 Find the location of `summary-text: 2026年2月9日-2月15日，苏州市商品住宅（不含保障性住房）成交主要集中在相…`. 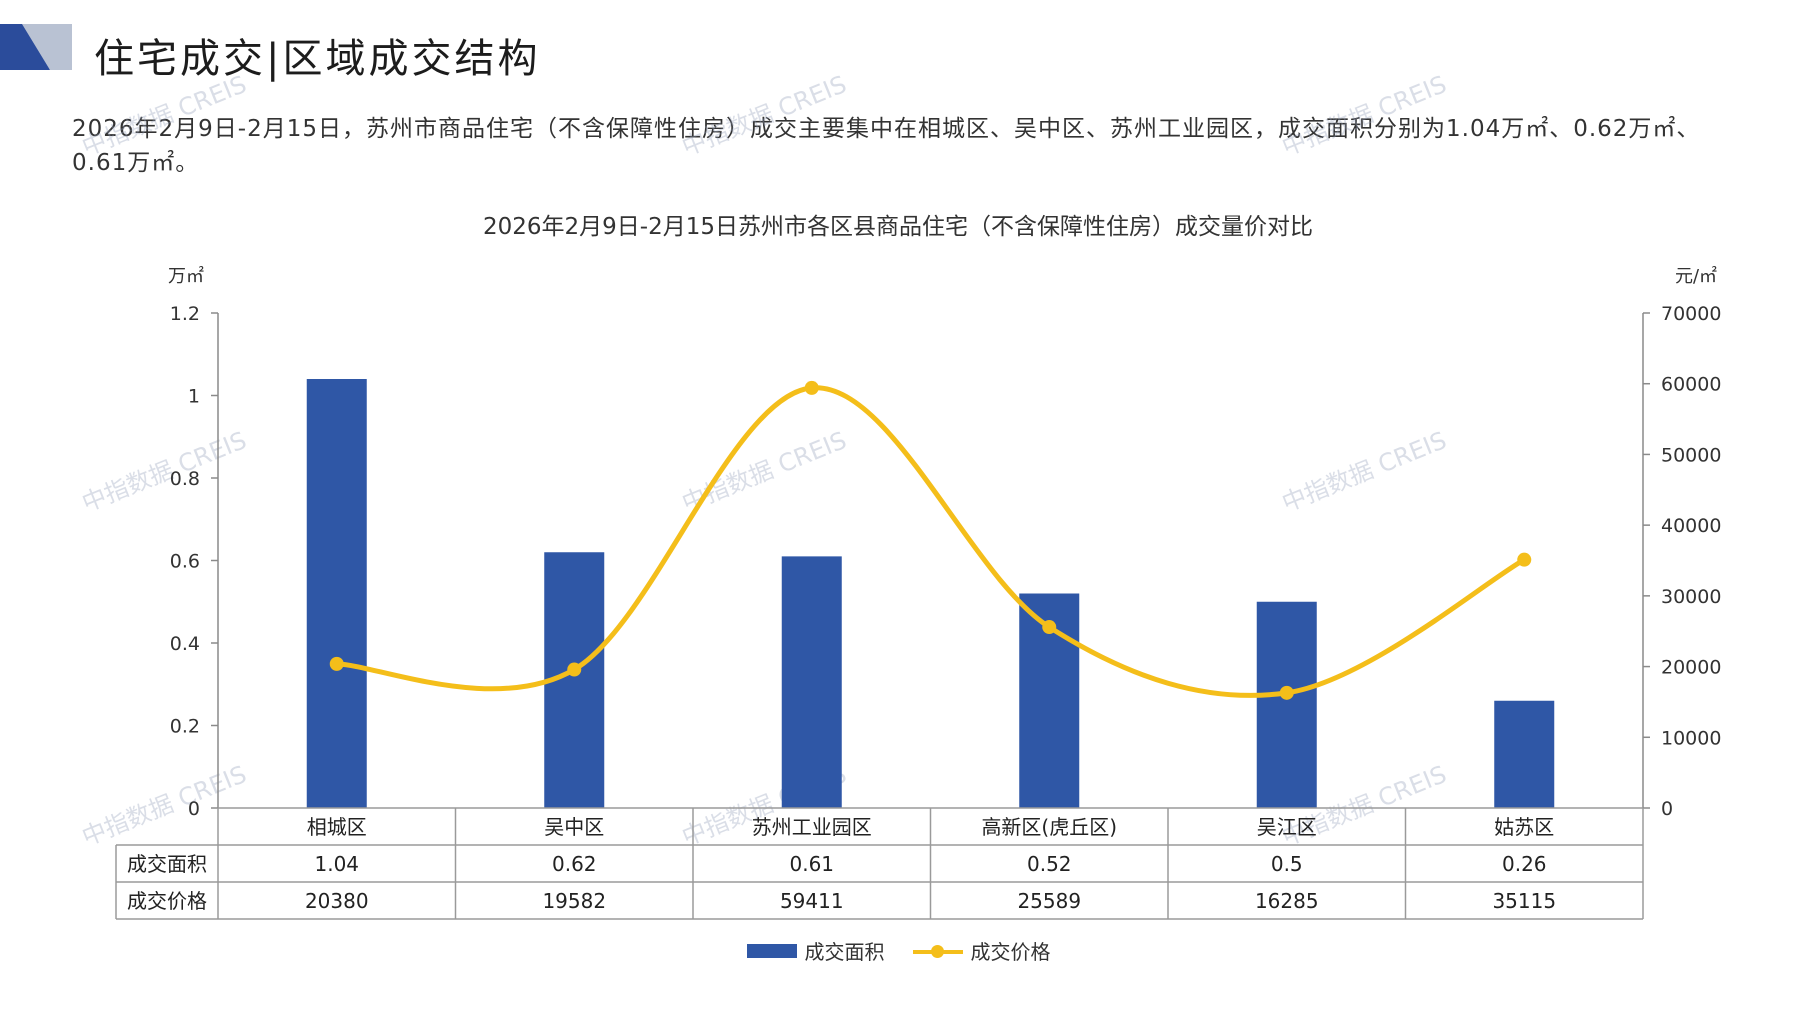

summary-text: 2026年2月9日-2月15日，苏州市商品住宅（不含保障性住房）成交主要集中在相… is located at coordinates (886, 146).